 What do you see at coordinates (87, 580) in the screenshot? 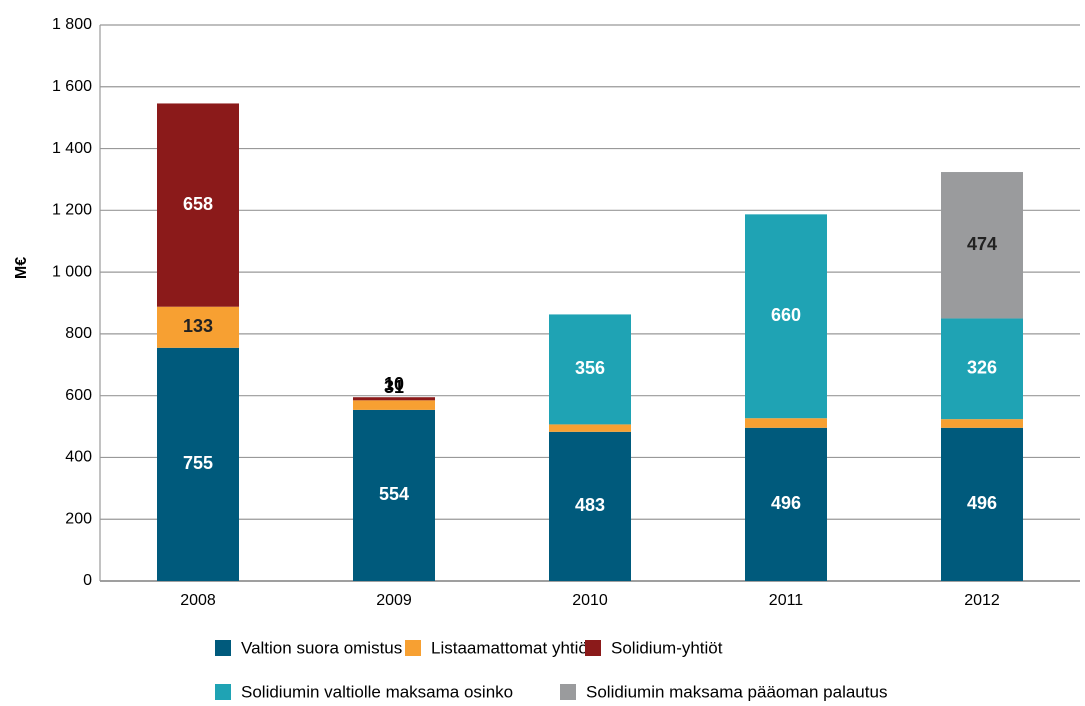
I see `y-tick-label: 0` at bounding box center [87, 580].